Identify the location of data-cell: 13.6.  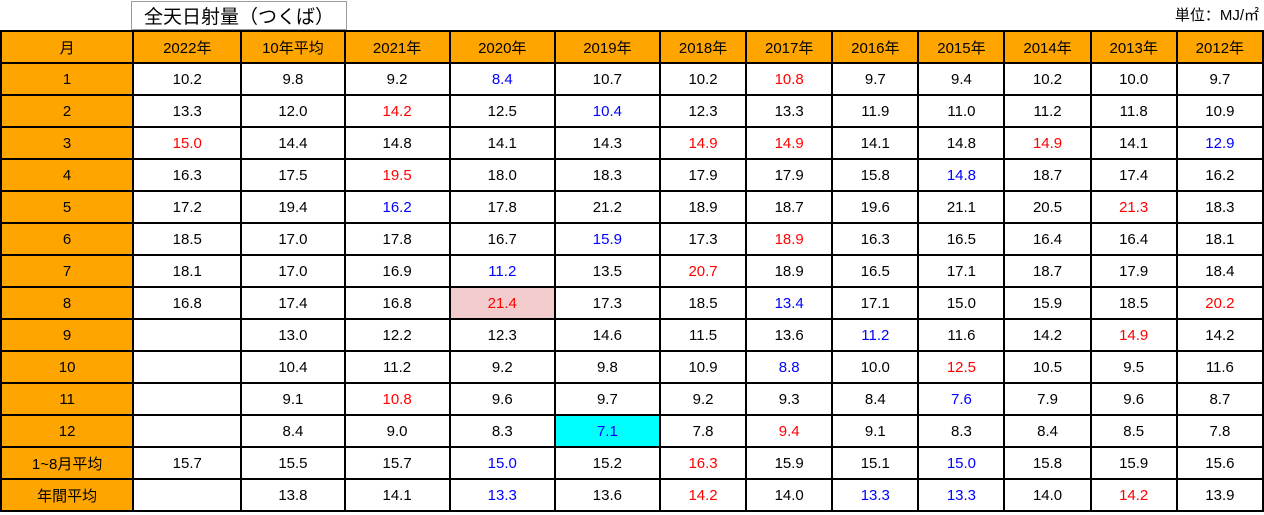
(789, 335).